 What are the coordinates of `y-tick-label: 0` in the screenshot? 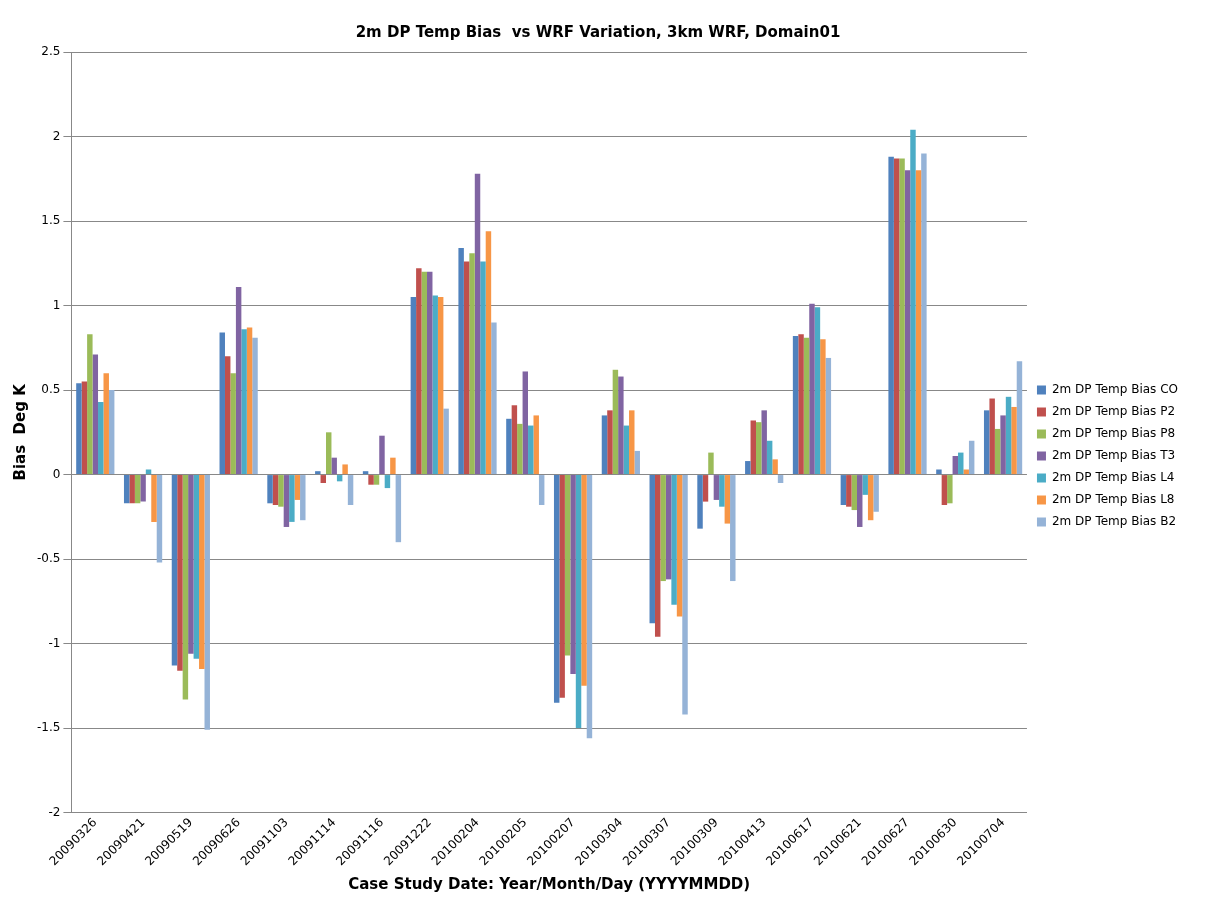 It's located at (56, 473).